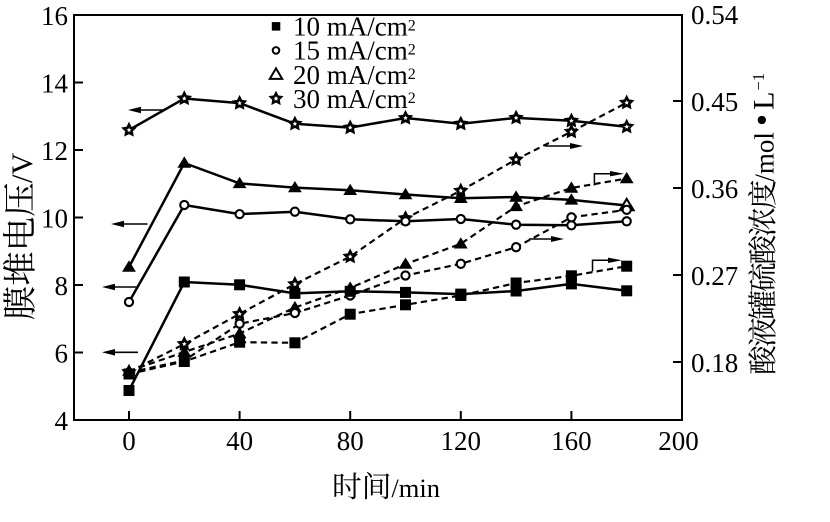 This screenshot has width=830, height=522. Describe the element at coordinates (62, 421) in the screenshot. I see `svg-text: 4` at that location.